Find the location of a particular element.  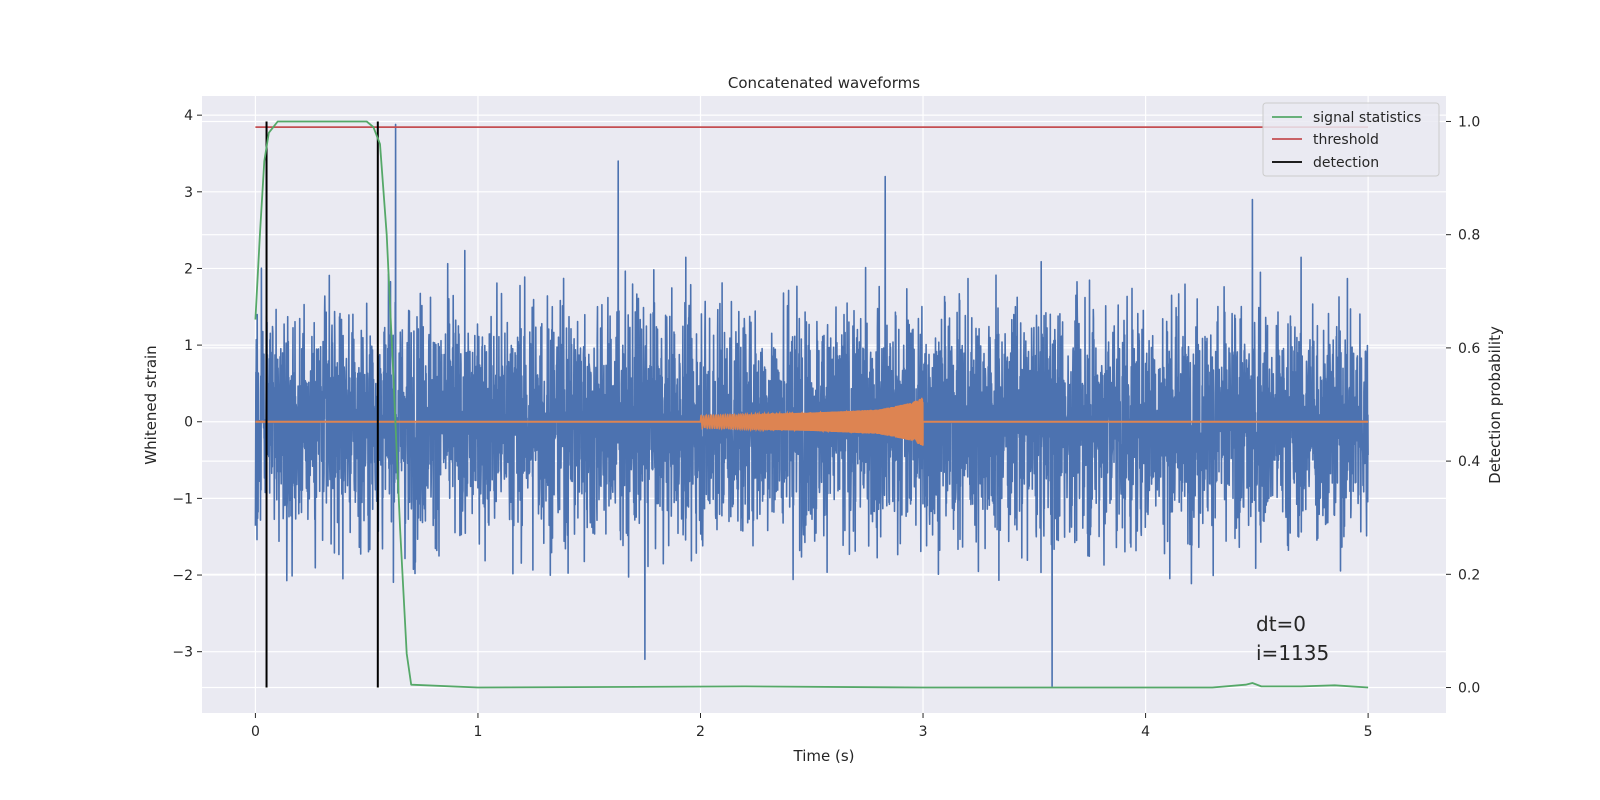

y-left-tick-label-7: 4 is located at coordinates (188, 116).